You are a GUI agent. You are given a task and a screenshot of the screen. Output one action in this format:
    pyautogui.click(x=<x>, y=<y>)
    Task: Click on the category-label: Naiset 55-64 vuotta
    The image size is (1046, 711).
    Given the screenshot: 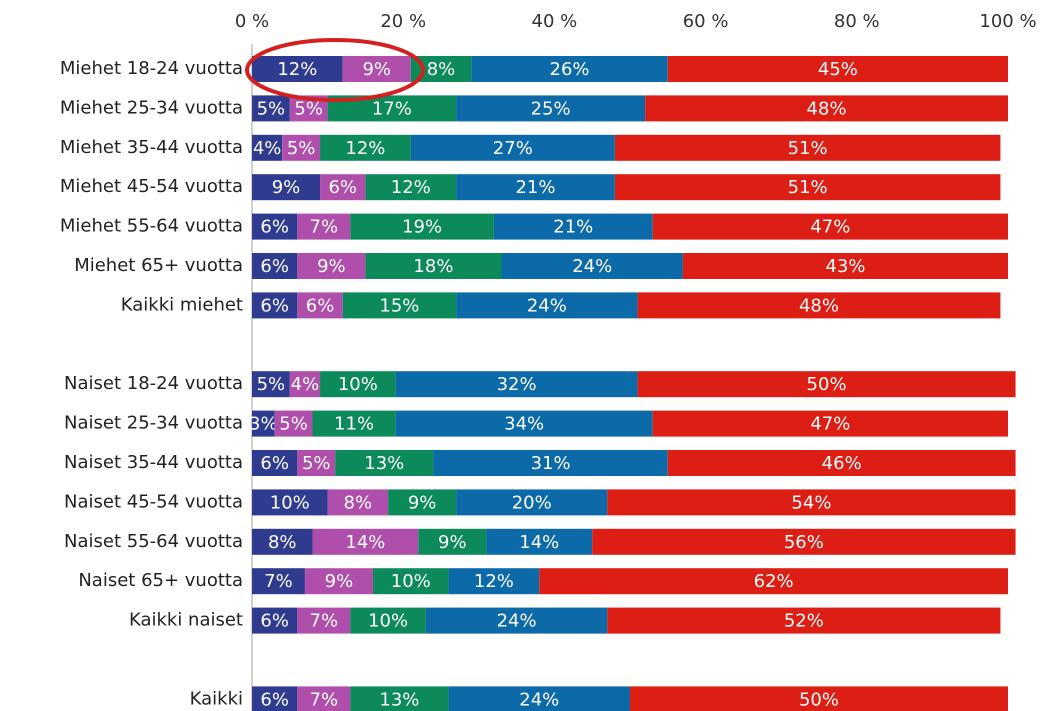 What is the action you would take?
    pyautogui.click(x=153, y=541)
    